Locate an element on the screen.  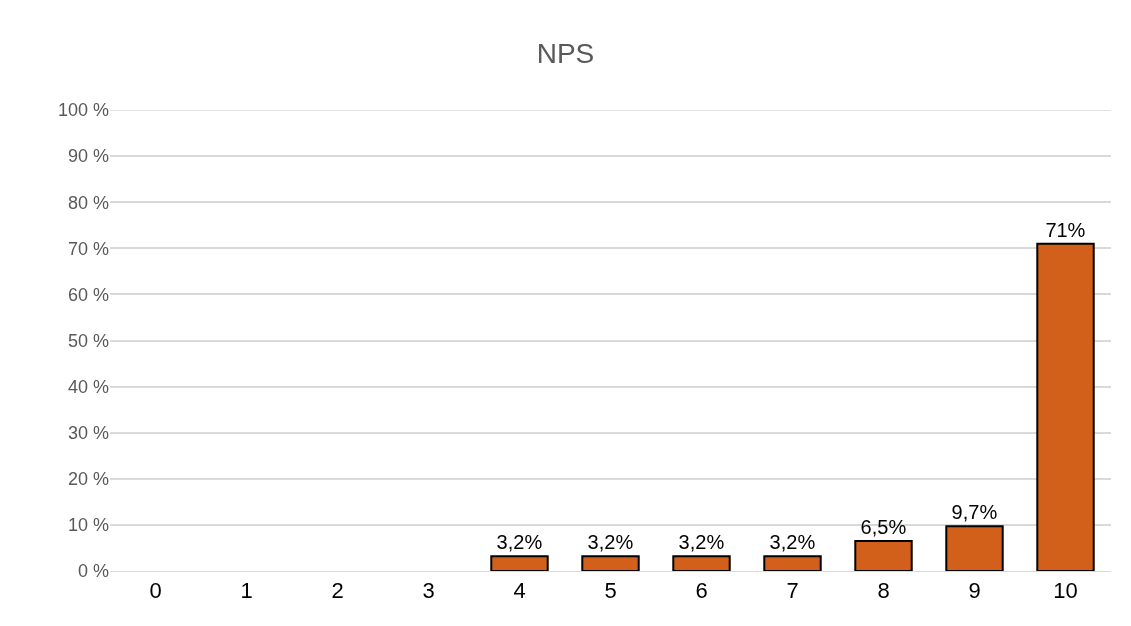
x-tick-label: 6 is located at coordinates (701, 591).